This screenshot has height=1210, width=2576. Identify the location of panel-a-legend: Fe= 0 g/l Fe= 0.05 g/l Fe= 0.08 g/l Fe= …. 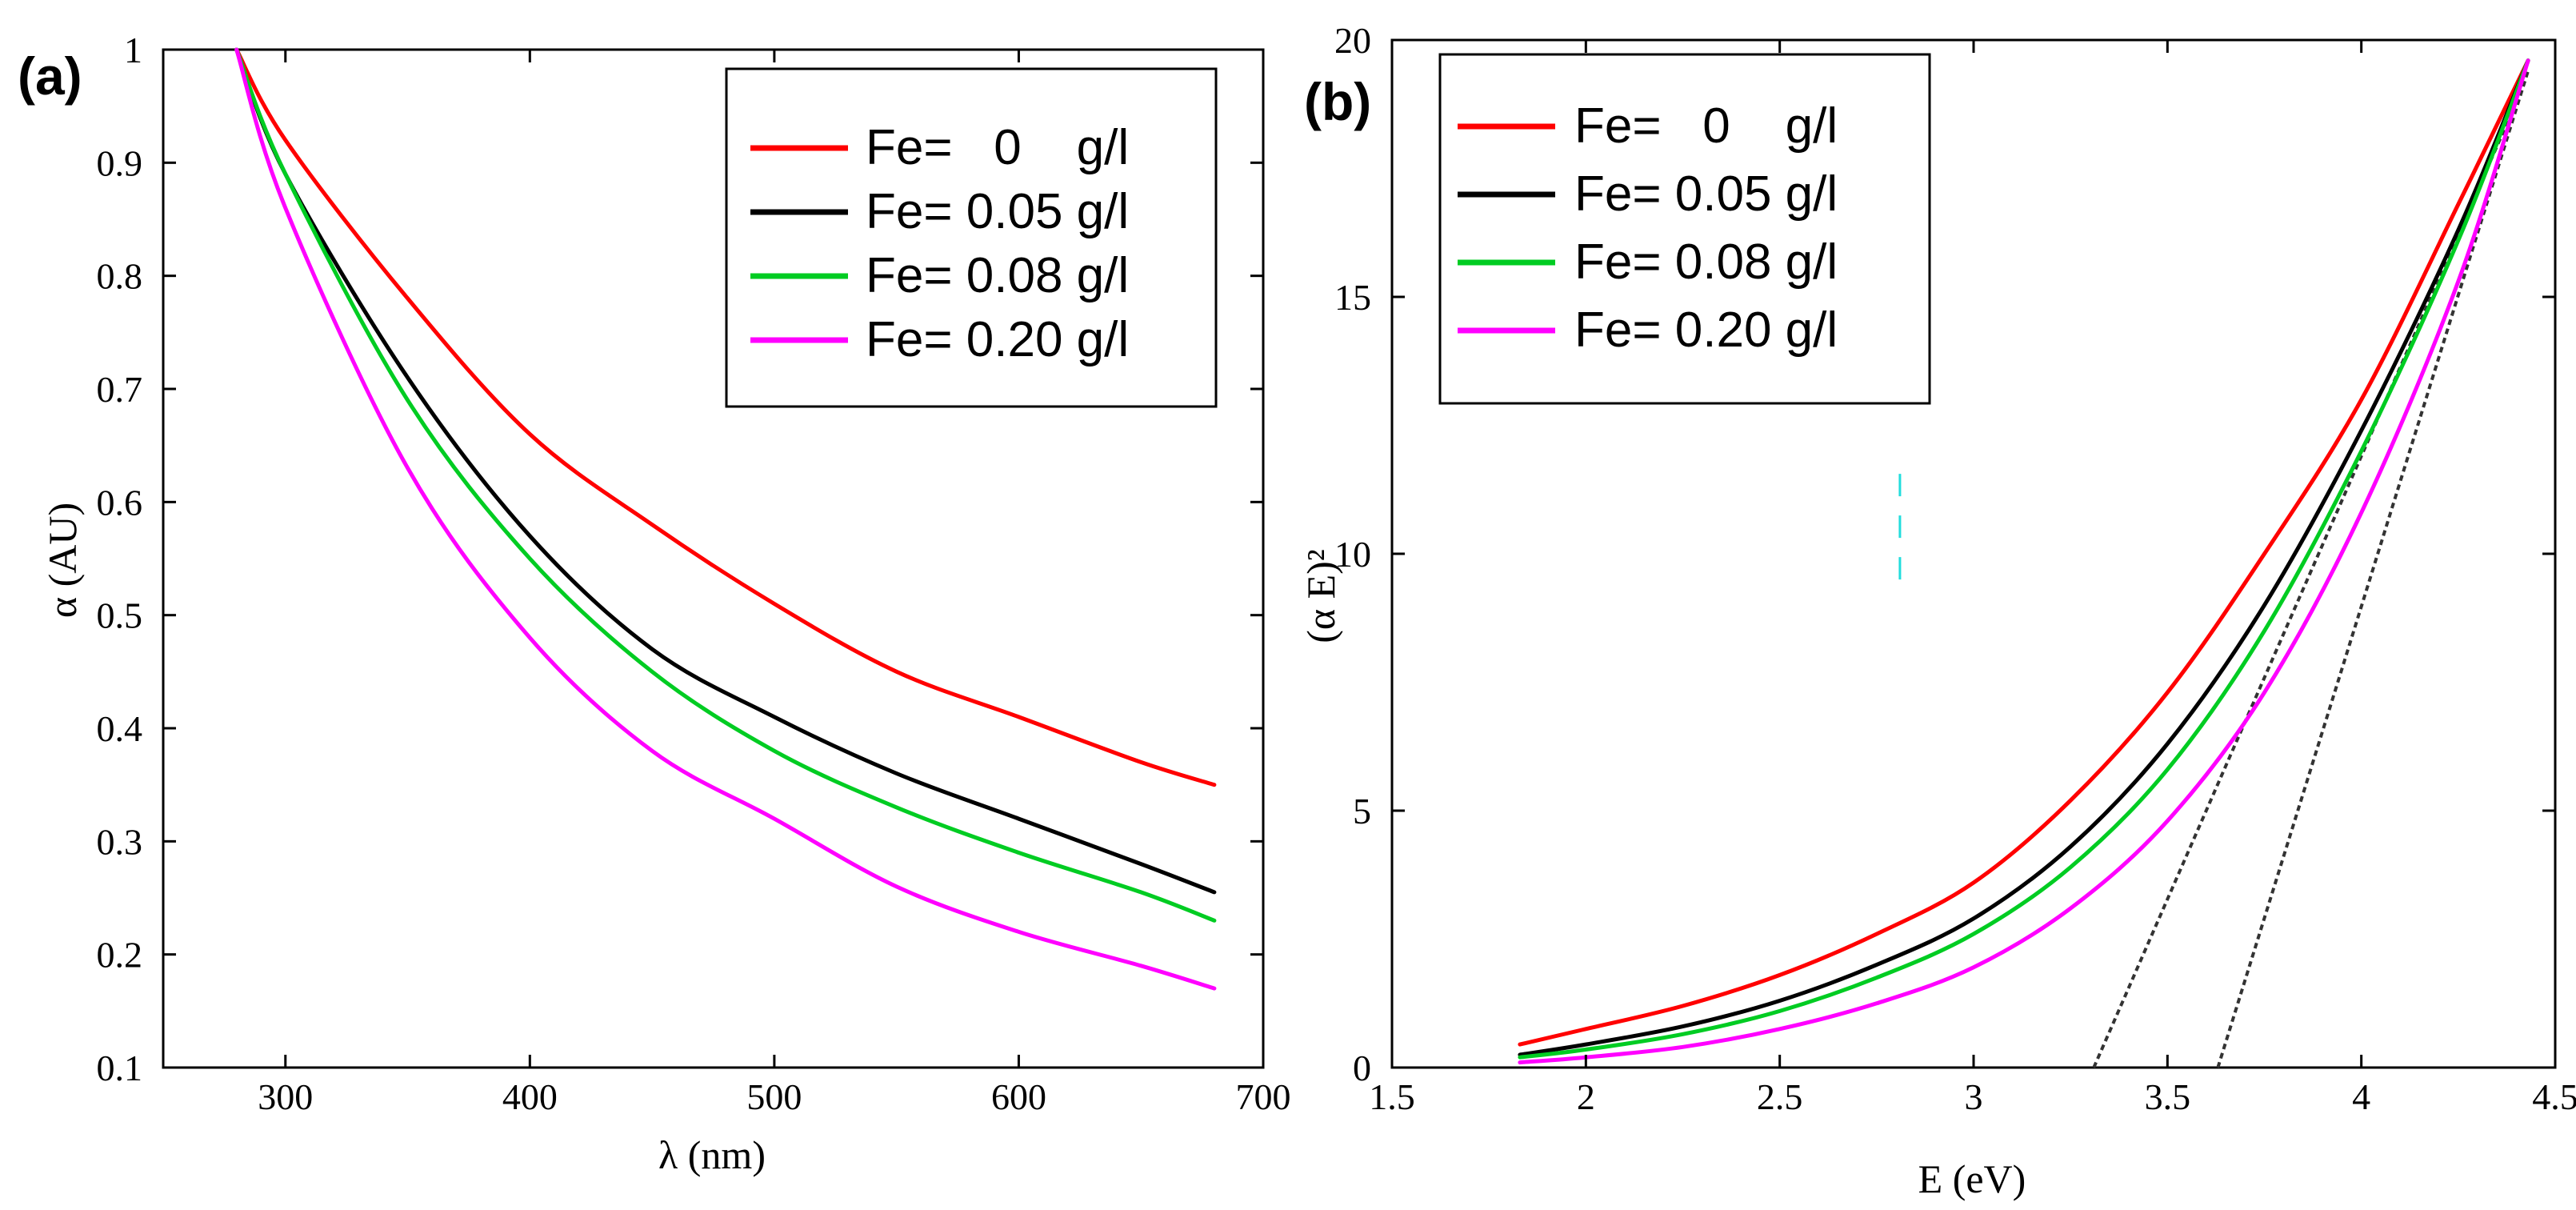
(971, 237).